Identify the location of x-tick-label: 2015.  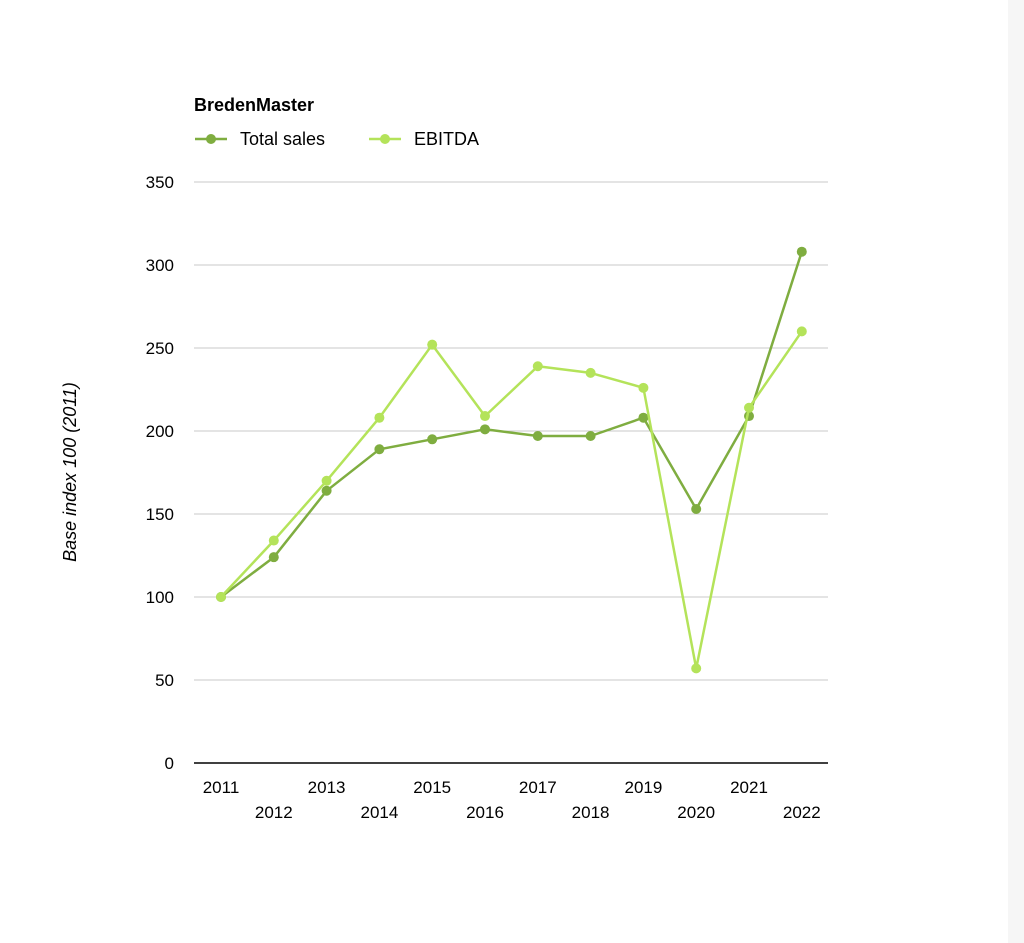
(432, 787).